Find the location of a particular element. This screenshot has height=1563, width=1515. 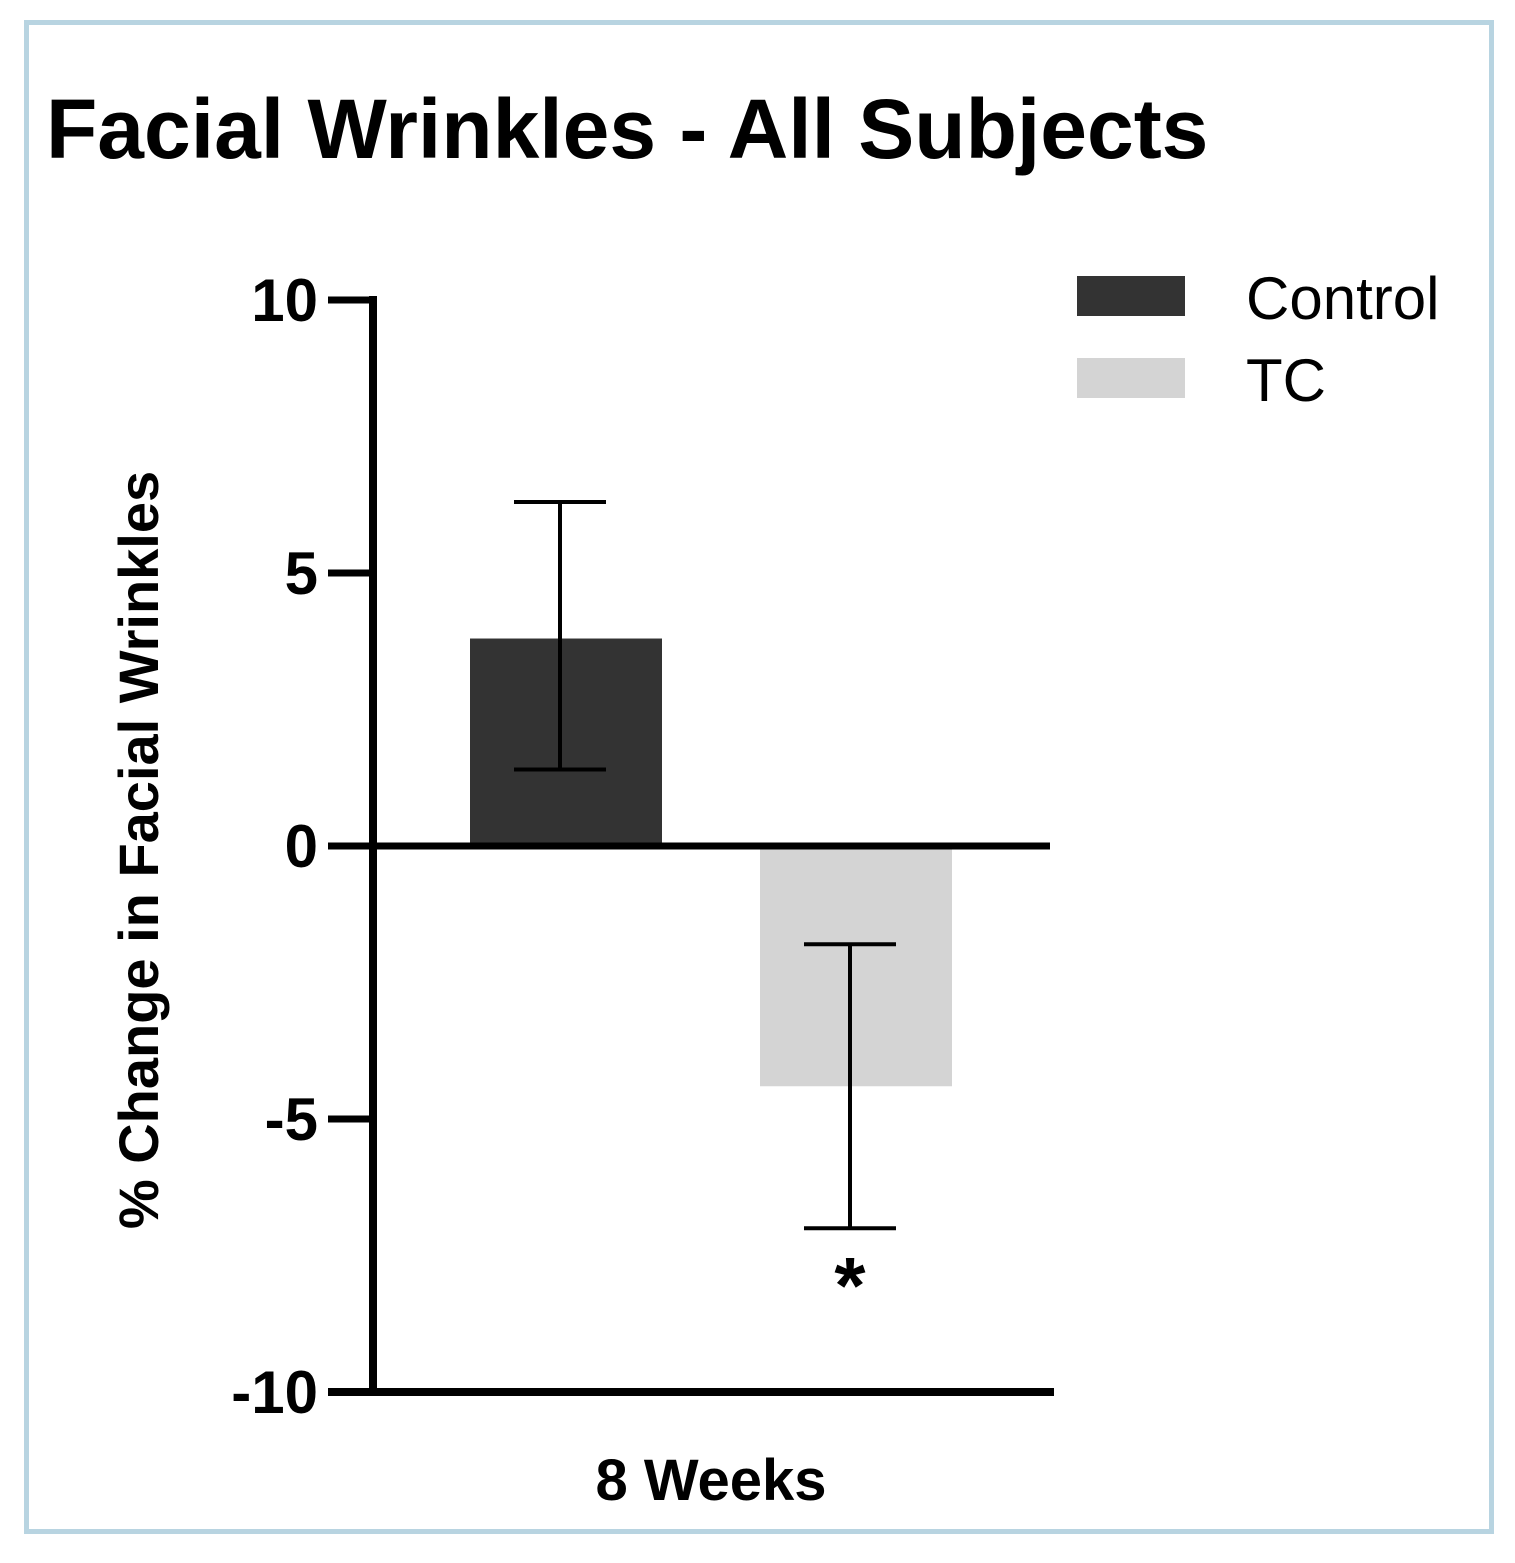

y-tick-label: -10 is located at coordinates (274, 1392).